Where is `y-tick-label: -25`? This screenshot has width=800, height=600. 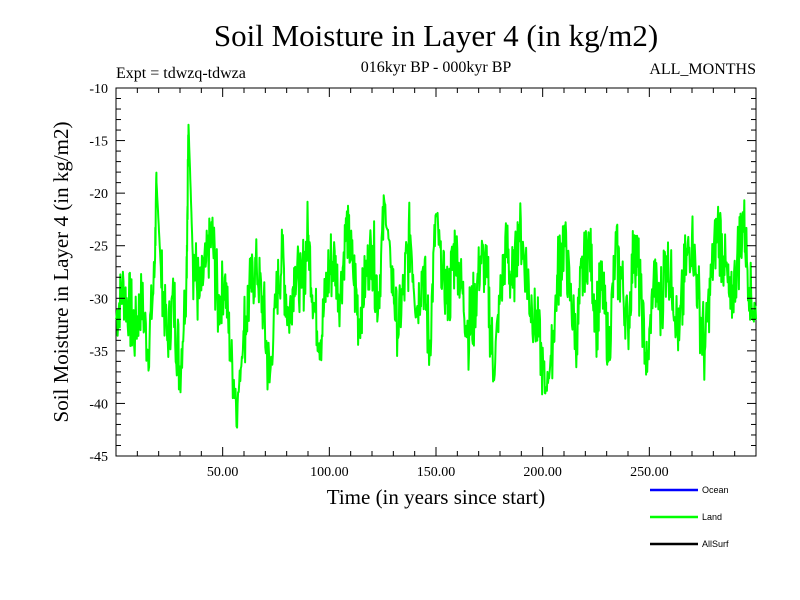 y-tick-label: -25 is located at coordinates (98, 247).